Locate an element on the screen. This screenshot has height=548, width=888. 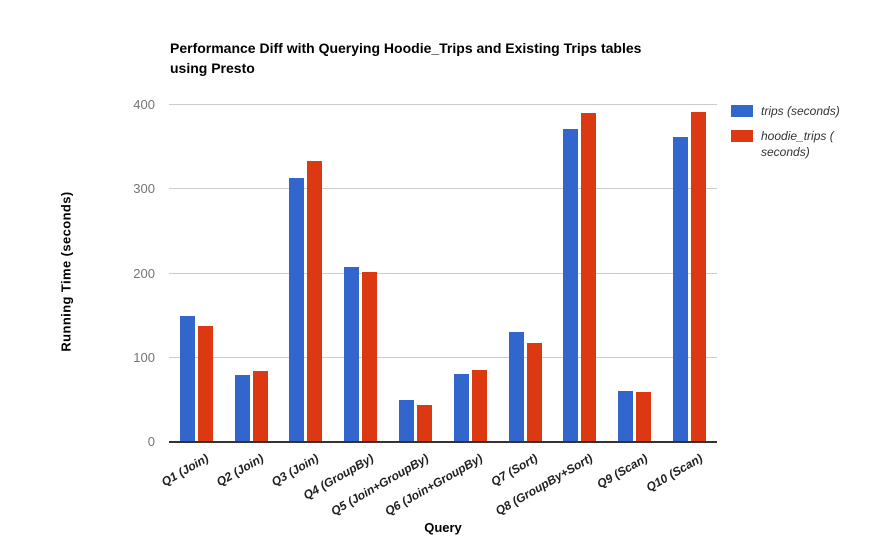
x-axis-title: Query is located at coordinates (443, 527).